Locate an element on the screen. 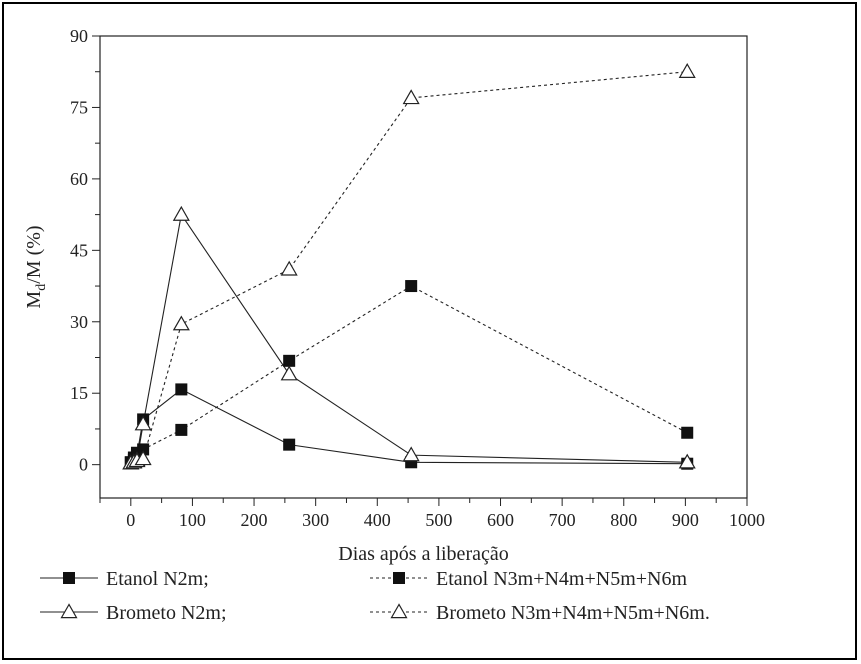 The height and width of the screenshot is (664, 861). x-tick-label: 800 is located at coordinates (623, 520).